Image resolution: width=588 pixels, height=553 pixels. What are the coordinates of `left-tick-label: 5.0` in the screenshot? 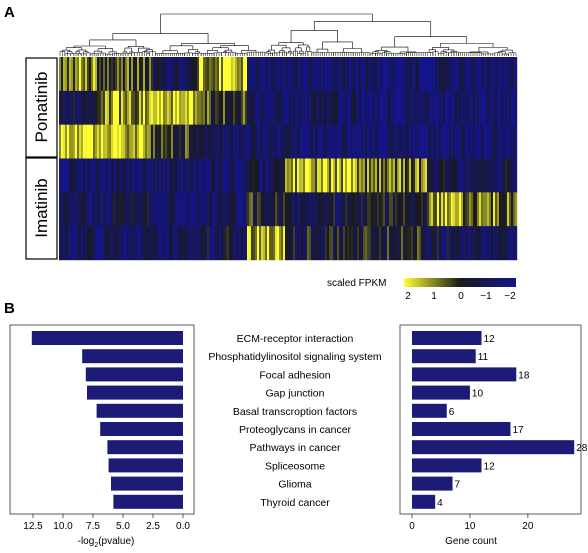 It's located at (123, 526).